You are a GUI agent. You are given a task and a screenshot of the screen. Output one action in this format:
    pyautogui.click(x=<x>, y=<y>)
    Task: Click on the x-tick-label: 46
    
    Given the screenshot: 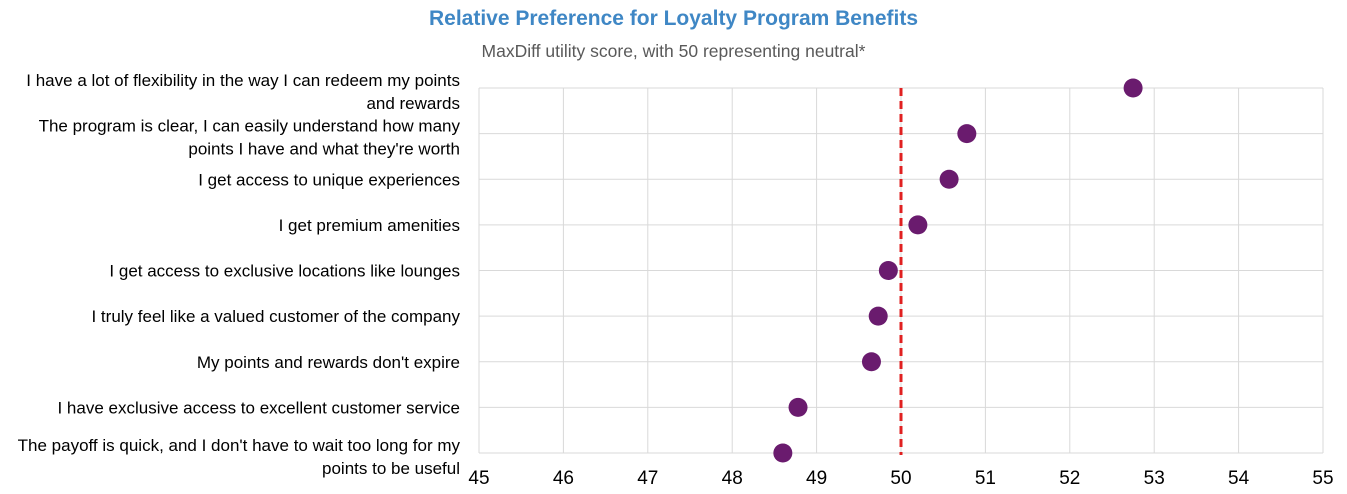 What is the action you would take?
    pyautogui.click(x=563, y=478)
    